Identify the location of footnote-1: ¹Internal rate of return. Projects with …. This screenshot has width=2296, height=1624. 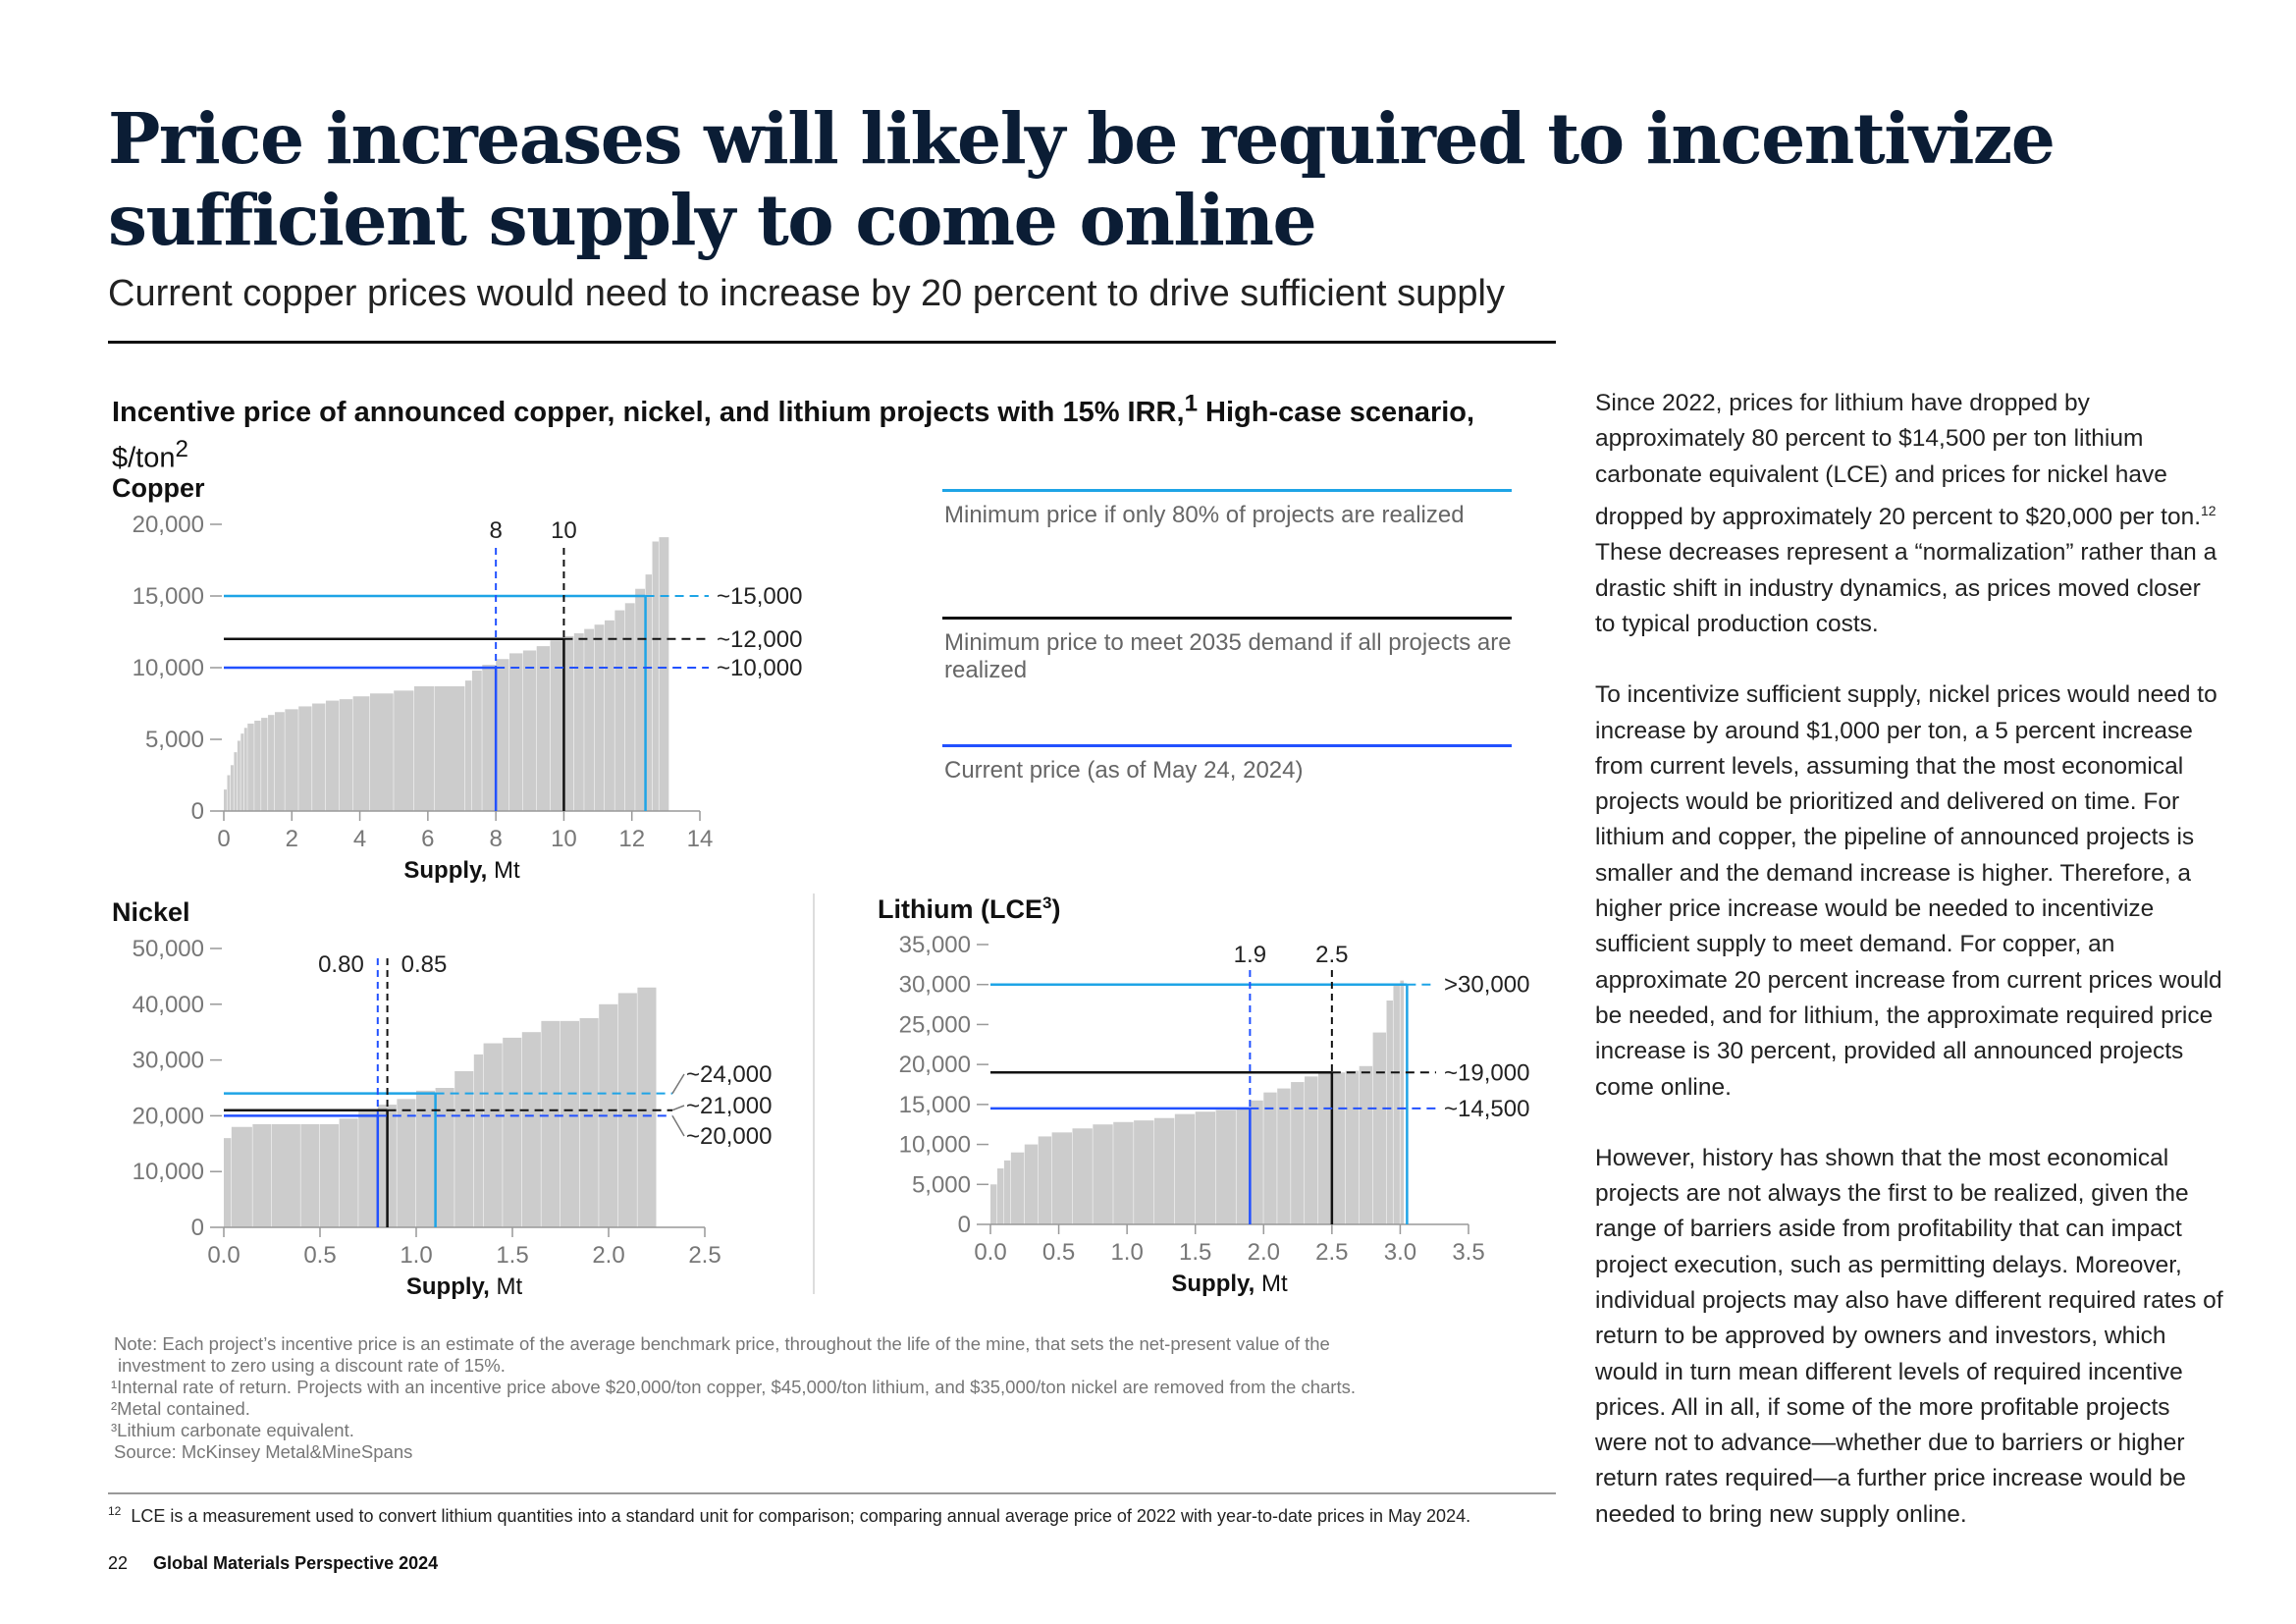
(734, 1387).